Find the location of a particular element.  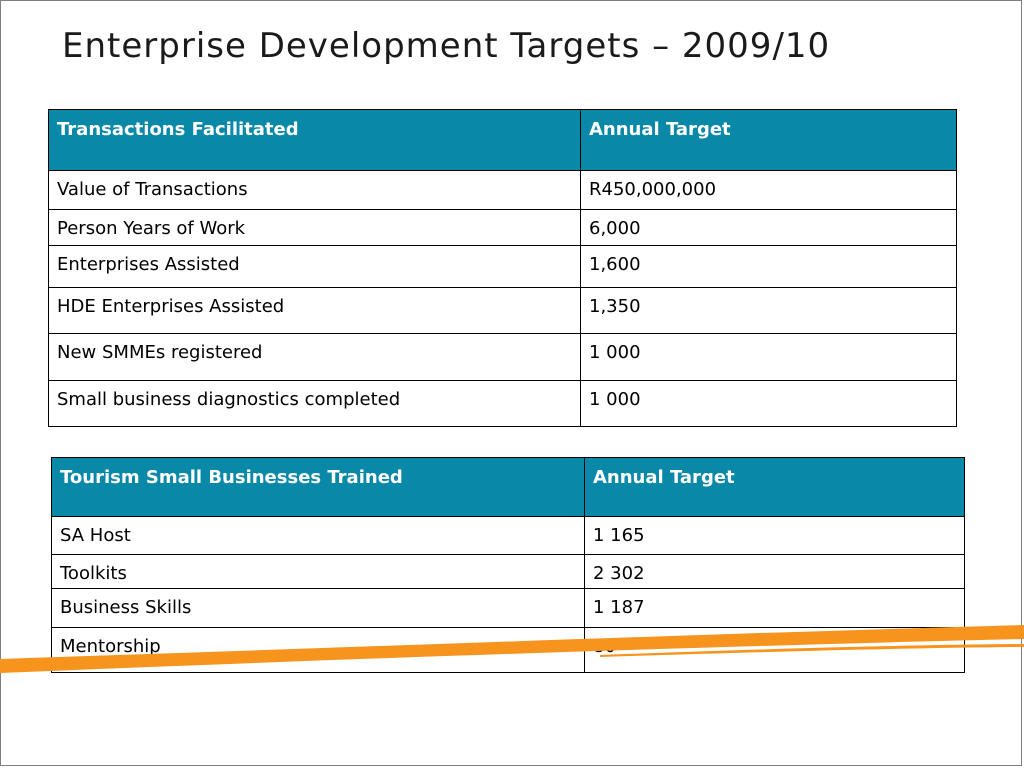

table-cell-value: 80 is located at coordinates (774, 650).